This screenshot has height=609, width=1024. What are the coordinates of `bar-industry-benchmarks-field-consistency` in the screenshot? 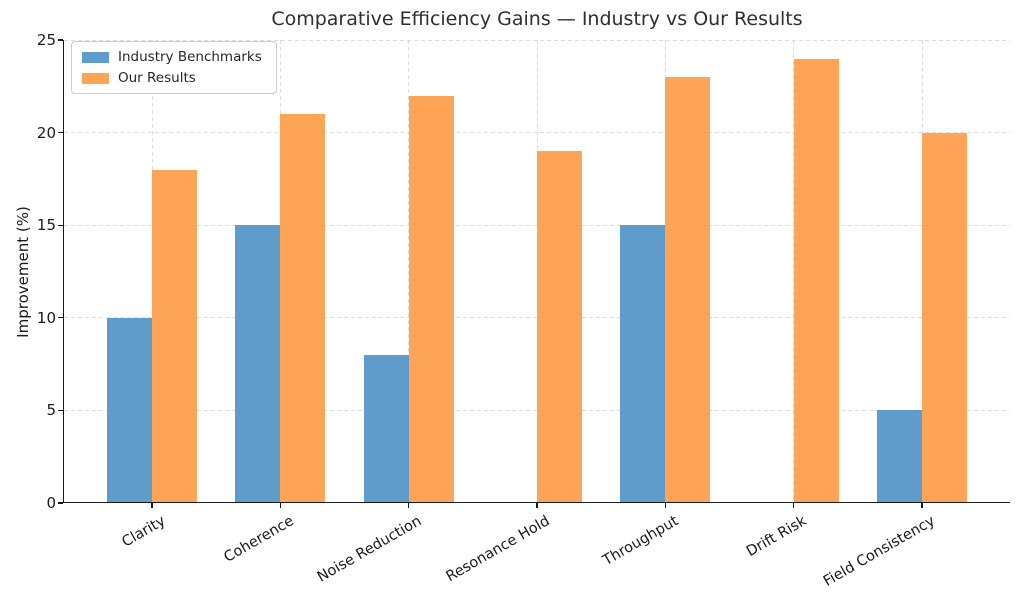 It's located at (899, 456).